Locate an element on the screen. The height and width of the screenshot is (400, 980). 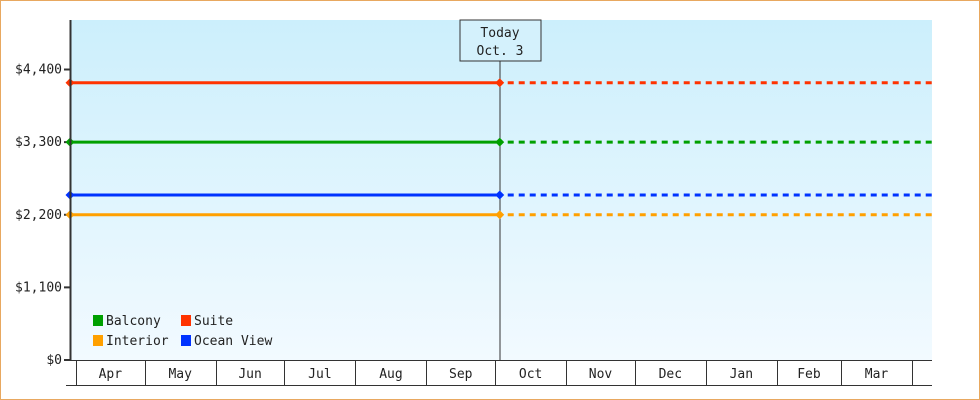
legend-label: Balcony is located at coordinates (133, 321).